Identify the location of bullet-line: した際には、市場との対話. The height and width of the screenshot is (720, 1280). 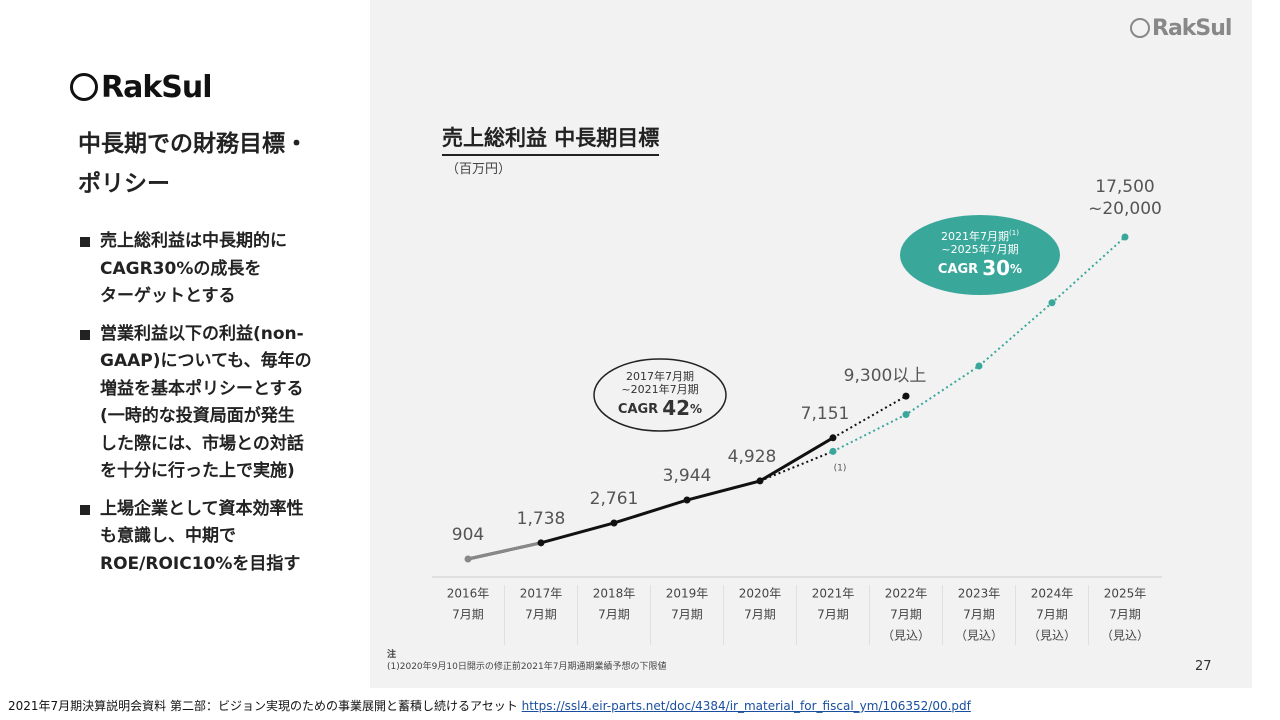
(202, 443).